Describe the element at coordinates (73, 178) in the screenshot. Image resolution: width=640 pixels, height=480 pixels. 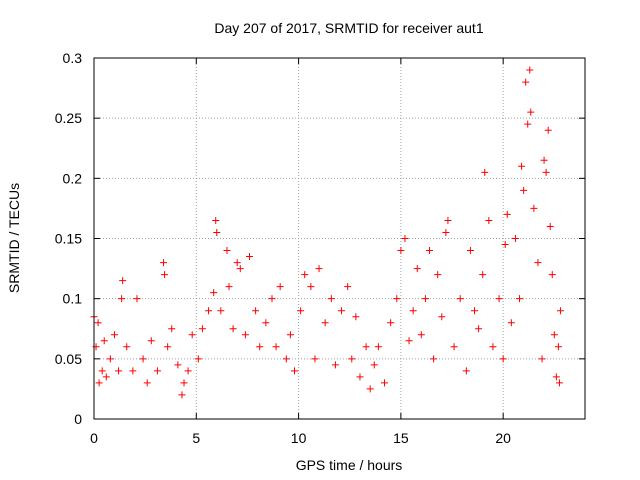
I see `y-tick-label: 0.2` at that location.